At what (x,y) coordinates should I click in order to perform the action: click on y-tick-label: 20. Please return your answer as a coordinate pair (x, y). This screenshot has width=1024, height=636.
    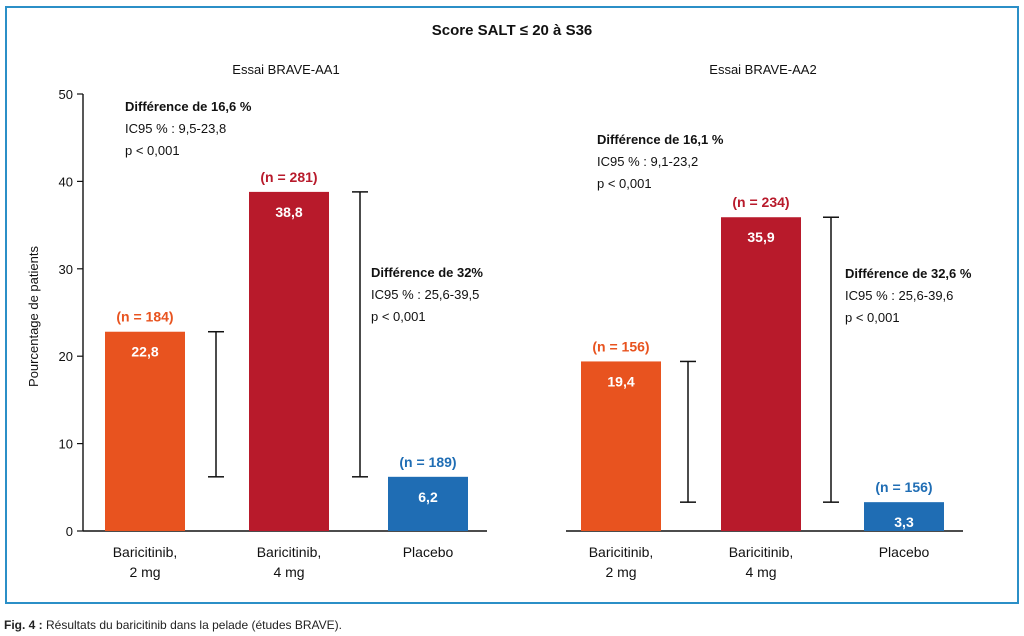
    Looking at the image, I should click on (66, 356).